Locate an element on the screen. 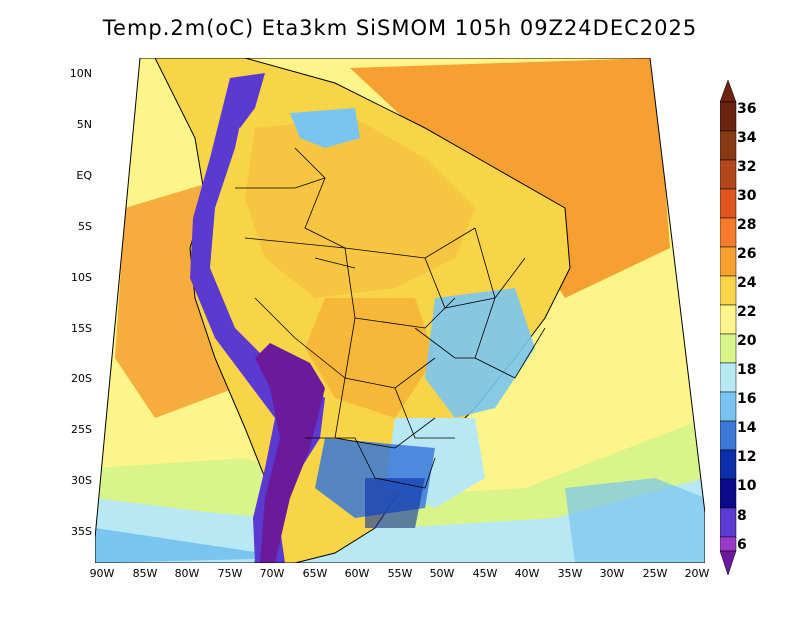 The width and height of the screenshot is (800, 618). lon-label: 50W is located at coordinates (442, 573).